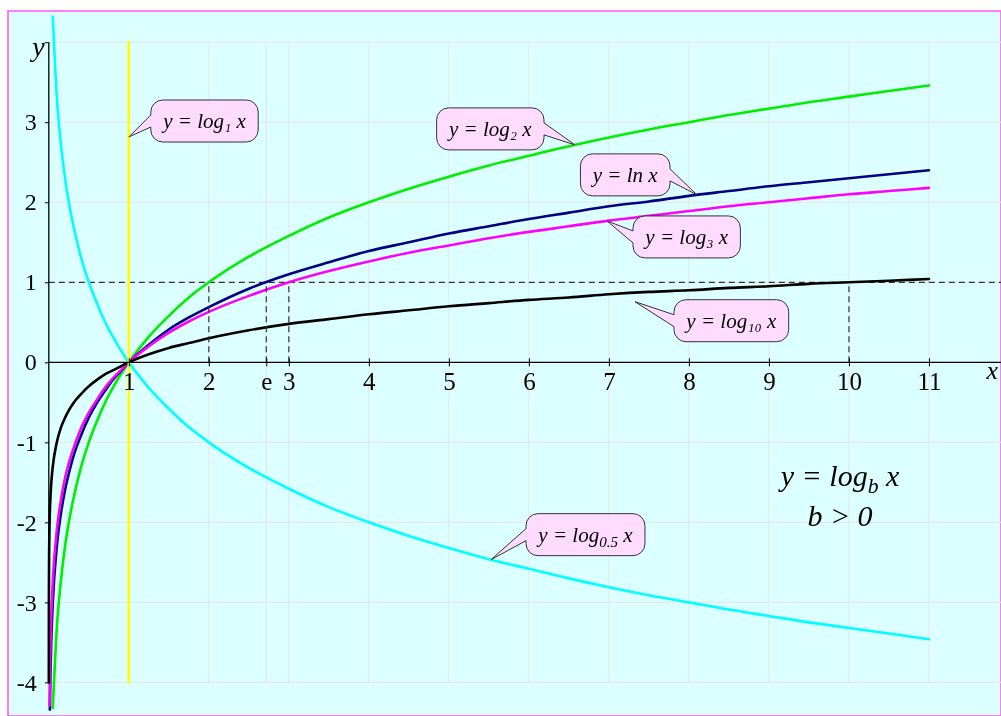 The width and height of the screenshot is (1001, 716). Describe the element at coordinates (204, 121) in the screenshot. I see `series-label: y = log₁ x` at that location.